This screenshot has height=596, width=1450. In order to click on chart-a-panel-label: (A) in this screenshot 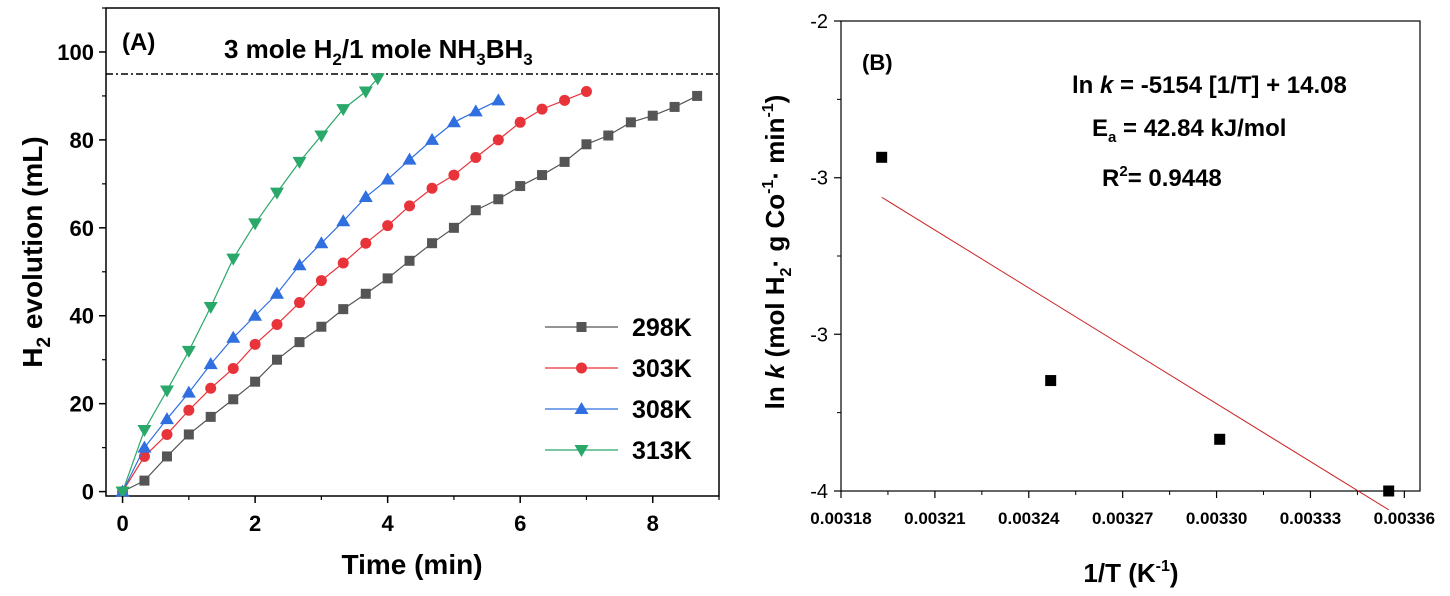, I will do `click(138, 42)`.